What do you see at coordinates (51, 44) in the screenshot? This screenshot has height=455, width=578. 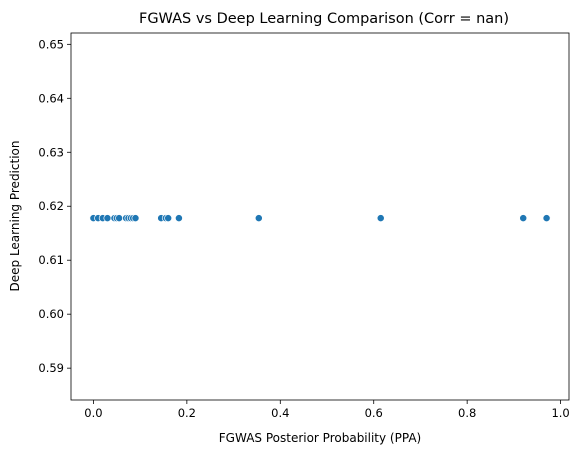 I see `y-tick-label: 0.65` at bounding box center [51, 44].